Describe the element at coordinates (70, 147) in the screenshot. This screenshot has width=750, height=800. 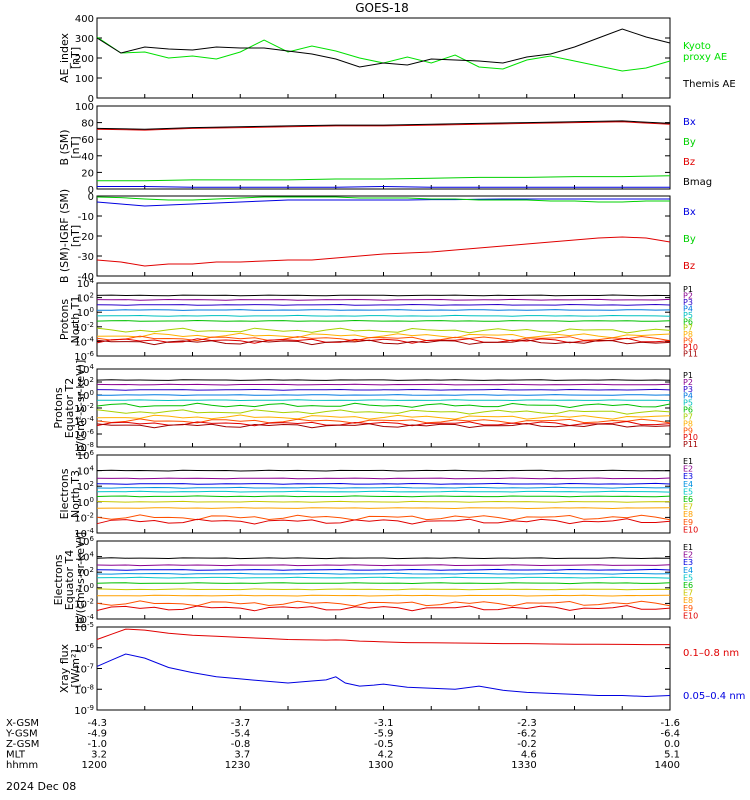
I see `y-axis-label: B (SM)[nT]` at that location.